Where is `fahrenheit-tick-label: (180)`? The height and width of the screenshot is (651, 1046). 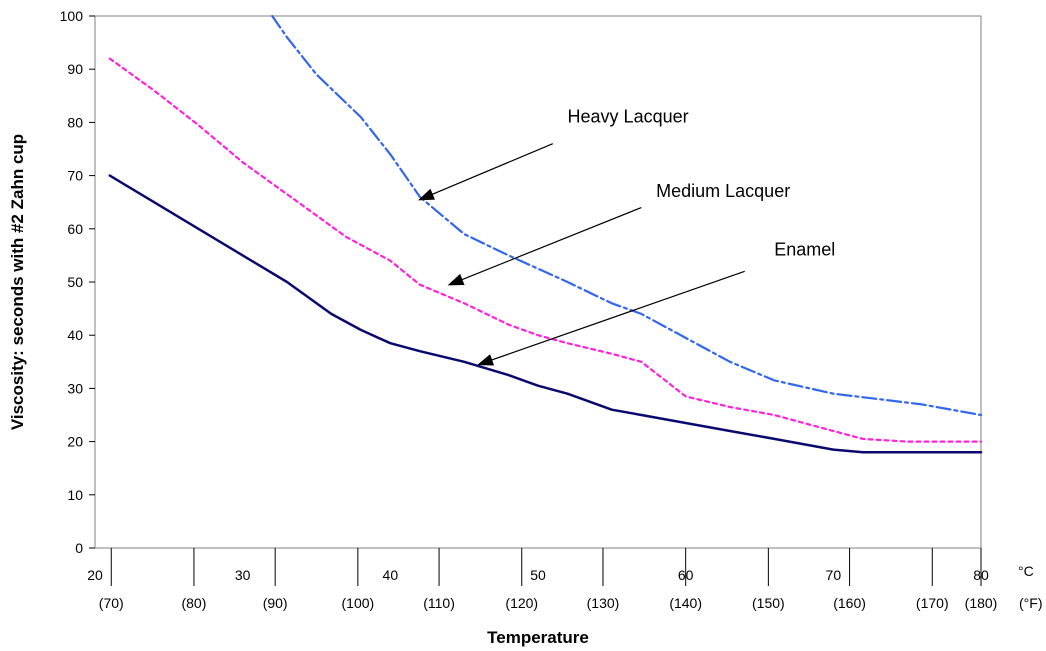 fahrenheit-tick-label: (180) is located at coordinates (981, 603).